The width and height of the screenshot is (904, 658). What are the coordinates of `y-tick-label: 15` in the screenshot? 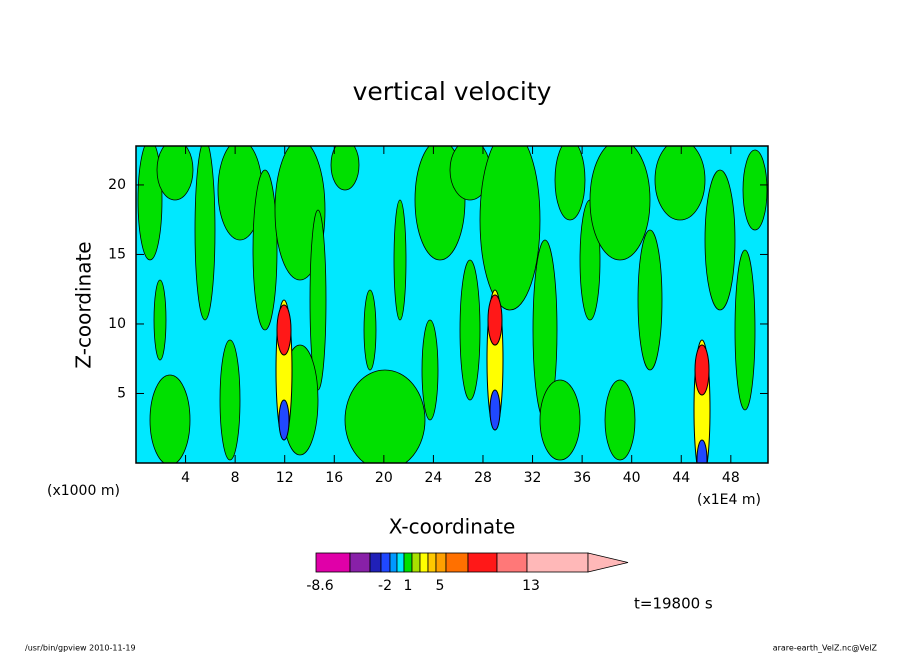 It's located at (117, 254).